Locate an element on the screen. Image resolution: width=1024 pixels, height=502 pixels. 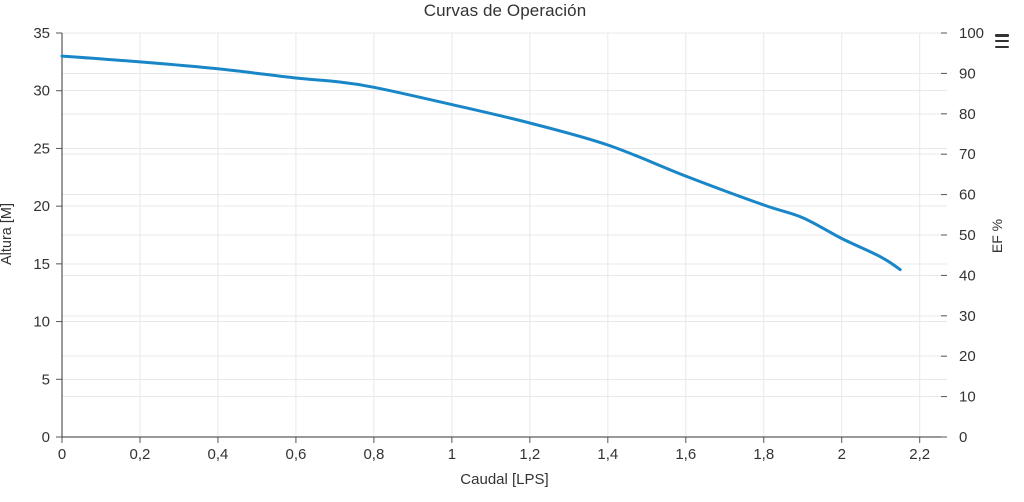
x-tick-label: 0,8 is located at coordinates (373, 454).